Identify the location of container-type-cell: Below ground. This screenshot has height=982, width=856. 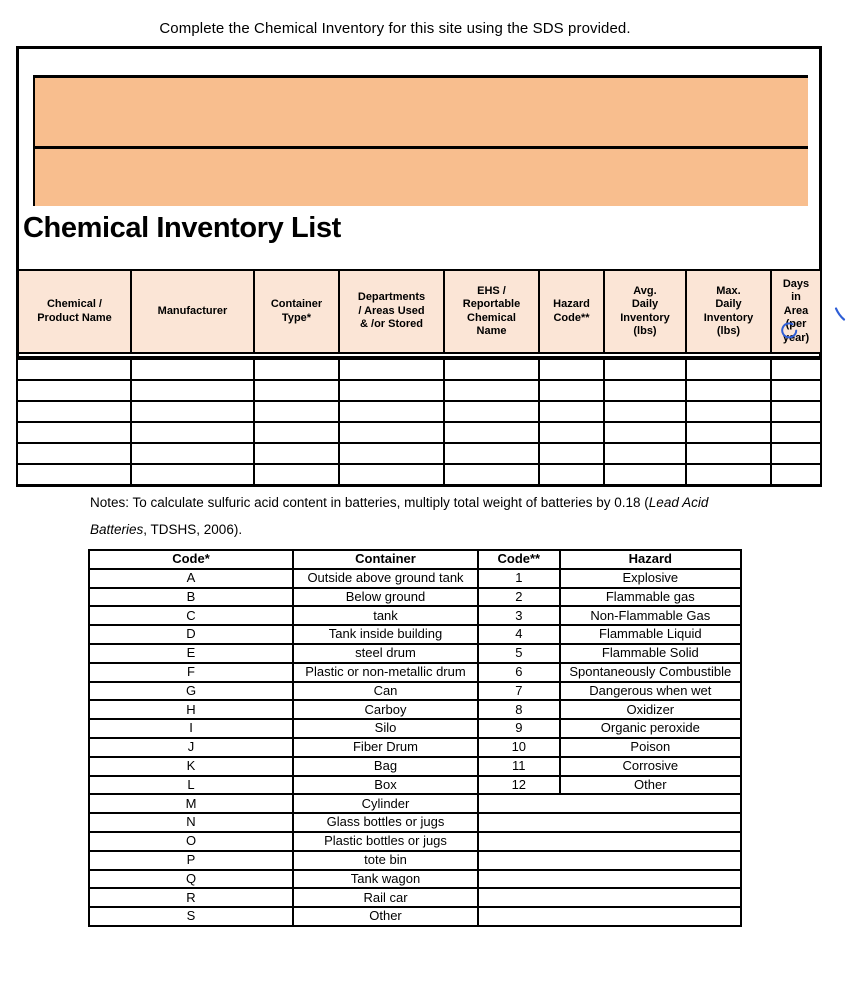
(385, 597).